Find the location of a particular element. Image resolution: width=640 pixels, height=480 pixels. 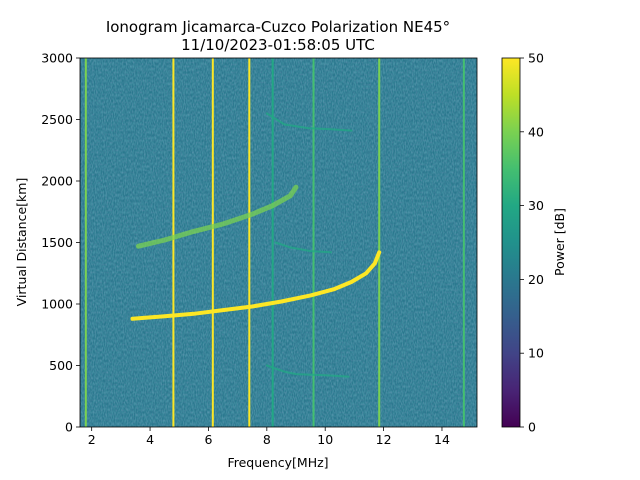

y-tick-label-1: 500 is located at coordinates (61, 365).